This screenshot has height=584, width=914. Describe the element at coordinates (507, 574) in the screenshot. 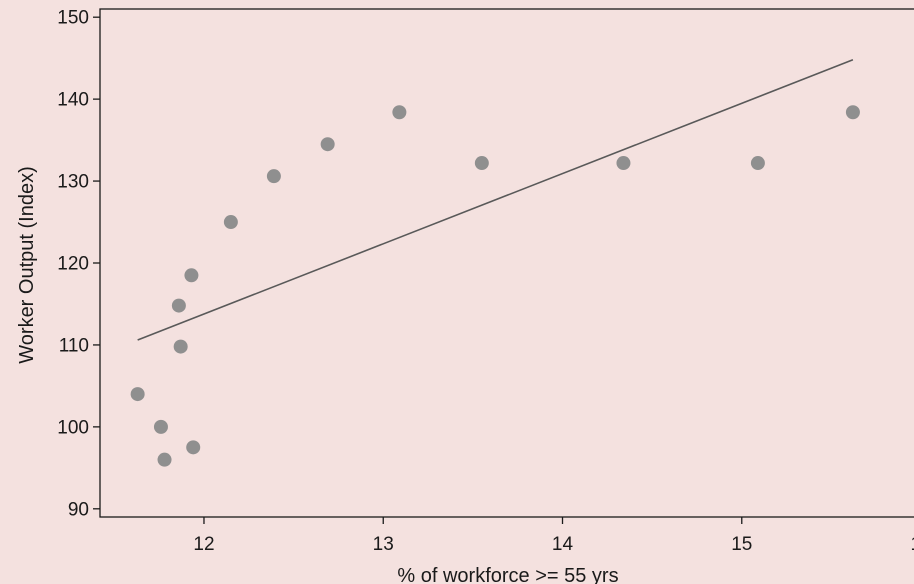

I see `x-axis-title: % of workforce >= 55 yrs` at that location.